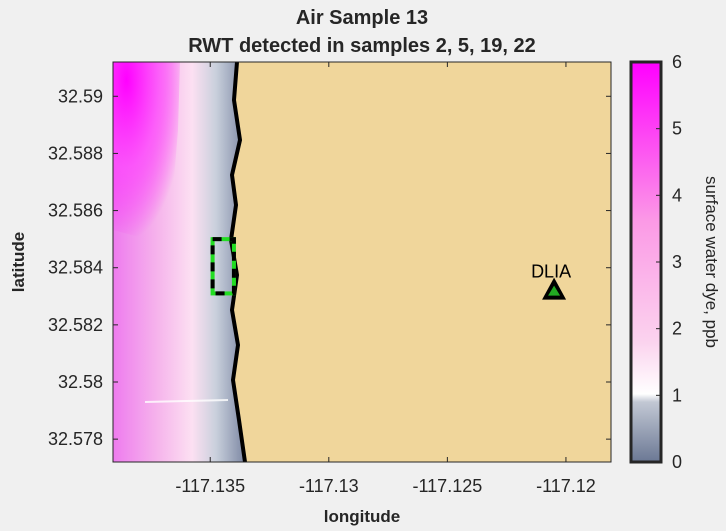  I want to click on colorbar-ticks: 0 1 2 3 4 5 6, so click(669, 262).